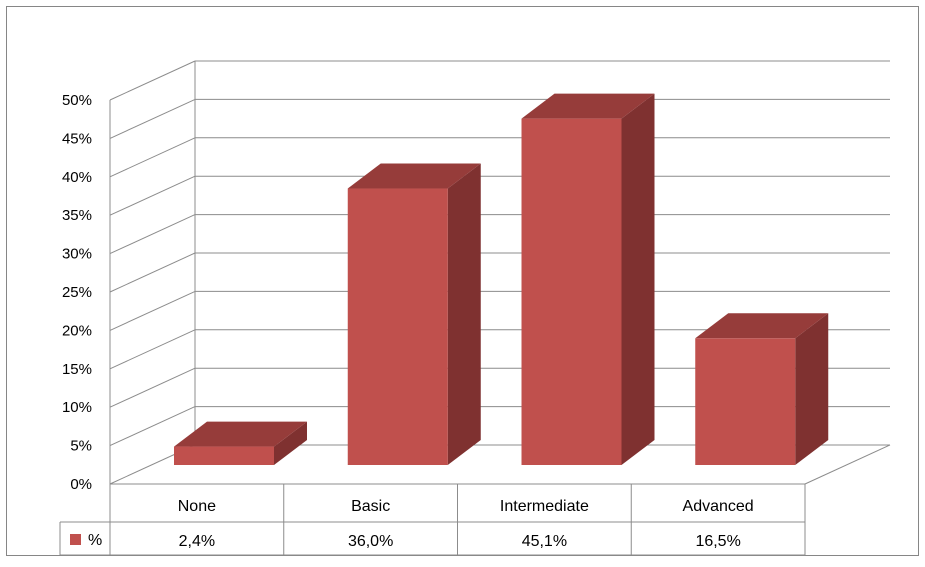 This screenshot has width=925, height=567. Describe the element at coordinates (370, 541) in the screenshot. I see `data-table-value: 36,0%` at that location.